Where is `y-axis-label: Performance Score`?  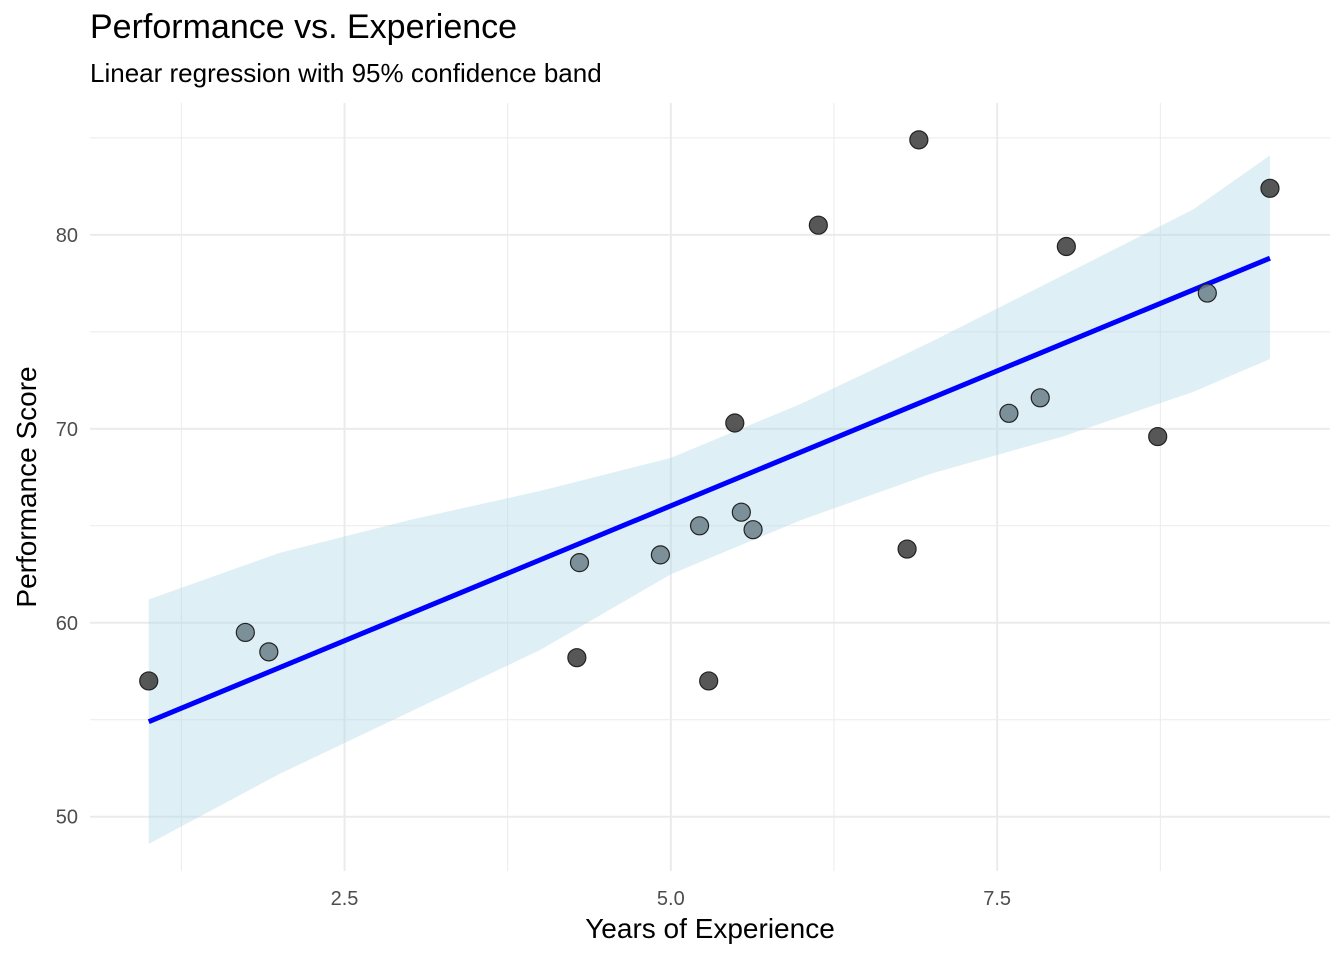
y-axis-label: Performance Score is located at coordinates (26, 486).